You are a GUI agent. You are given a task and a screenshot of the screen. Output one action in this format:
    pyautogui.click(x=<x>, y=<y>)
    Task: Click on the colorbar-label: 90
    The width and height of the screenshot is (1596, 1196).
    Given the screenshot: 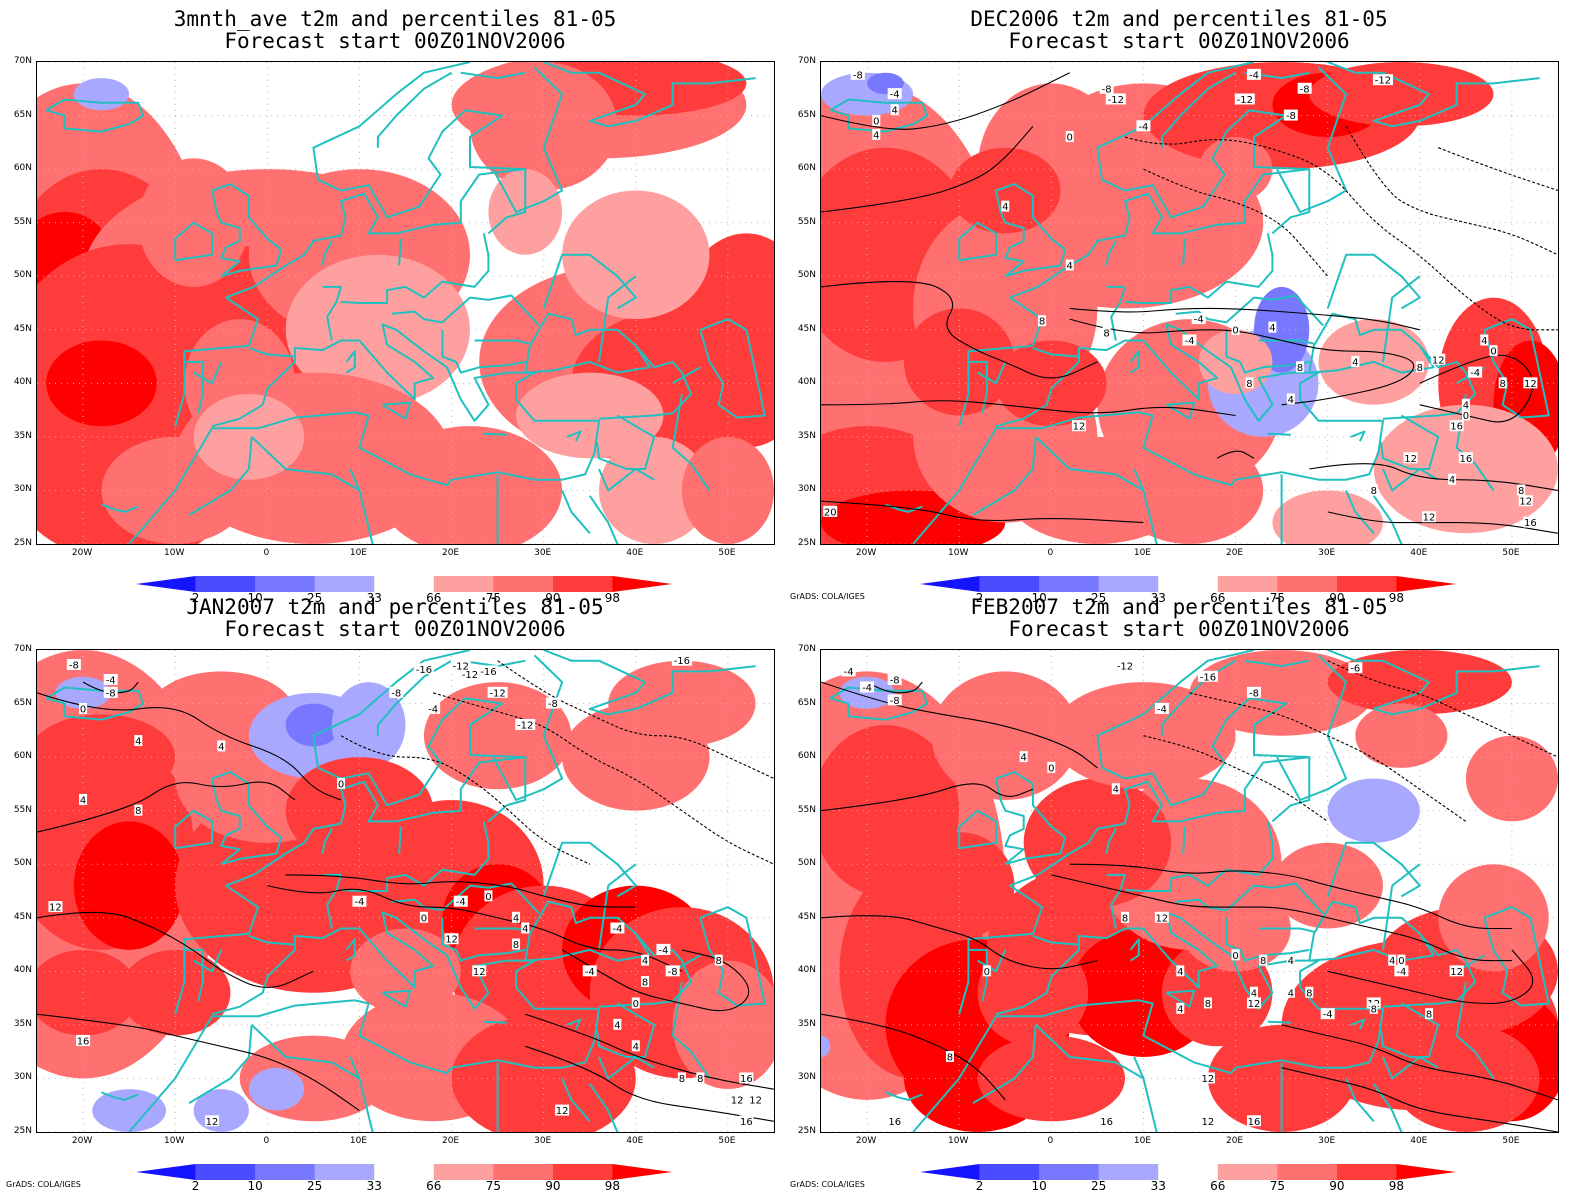 What is the action you would take?
    pyautogui.click(x=1337, y=1186)
    